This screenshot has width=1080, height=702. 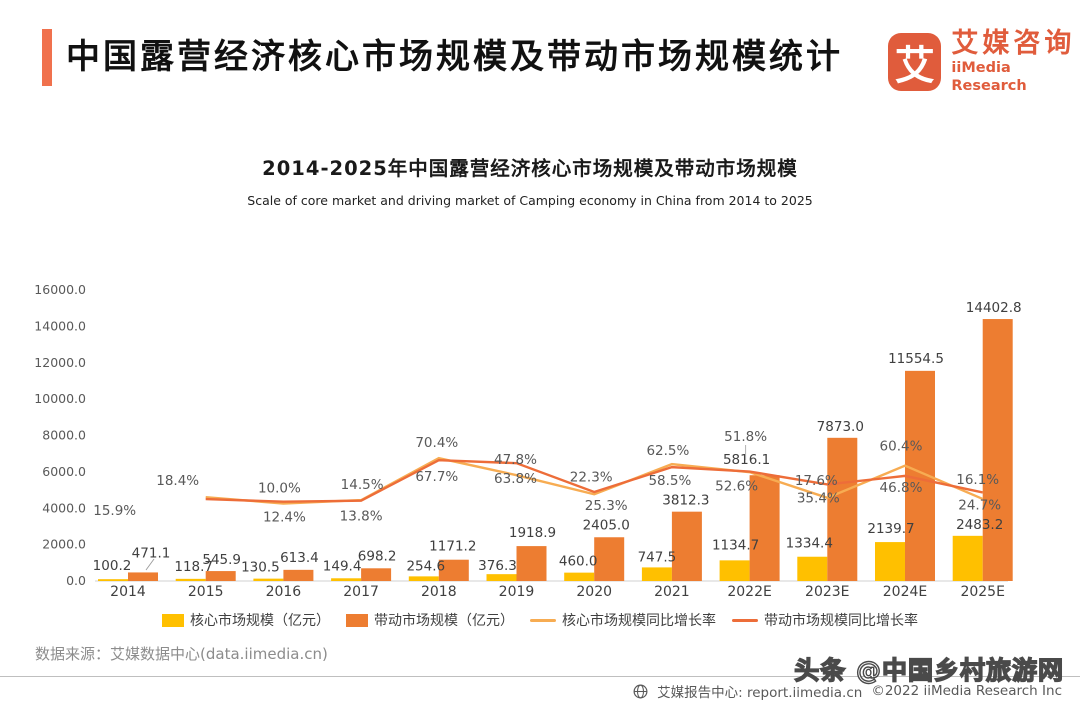 I want to click on bar-core-2025E, so click(x=967, y=558).